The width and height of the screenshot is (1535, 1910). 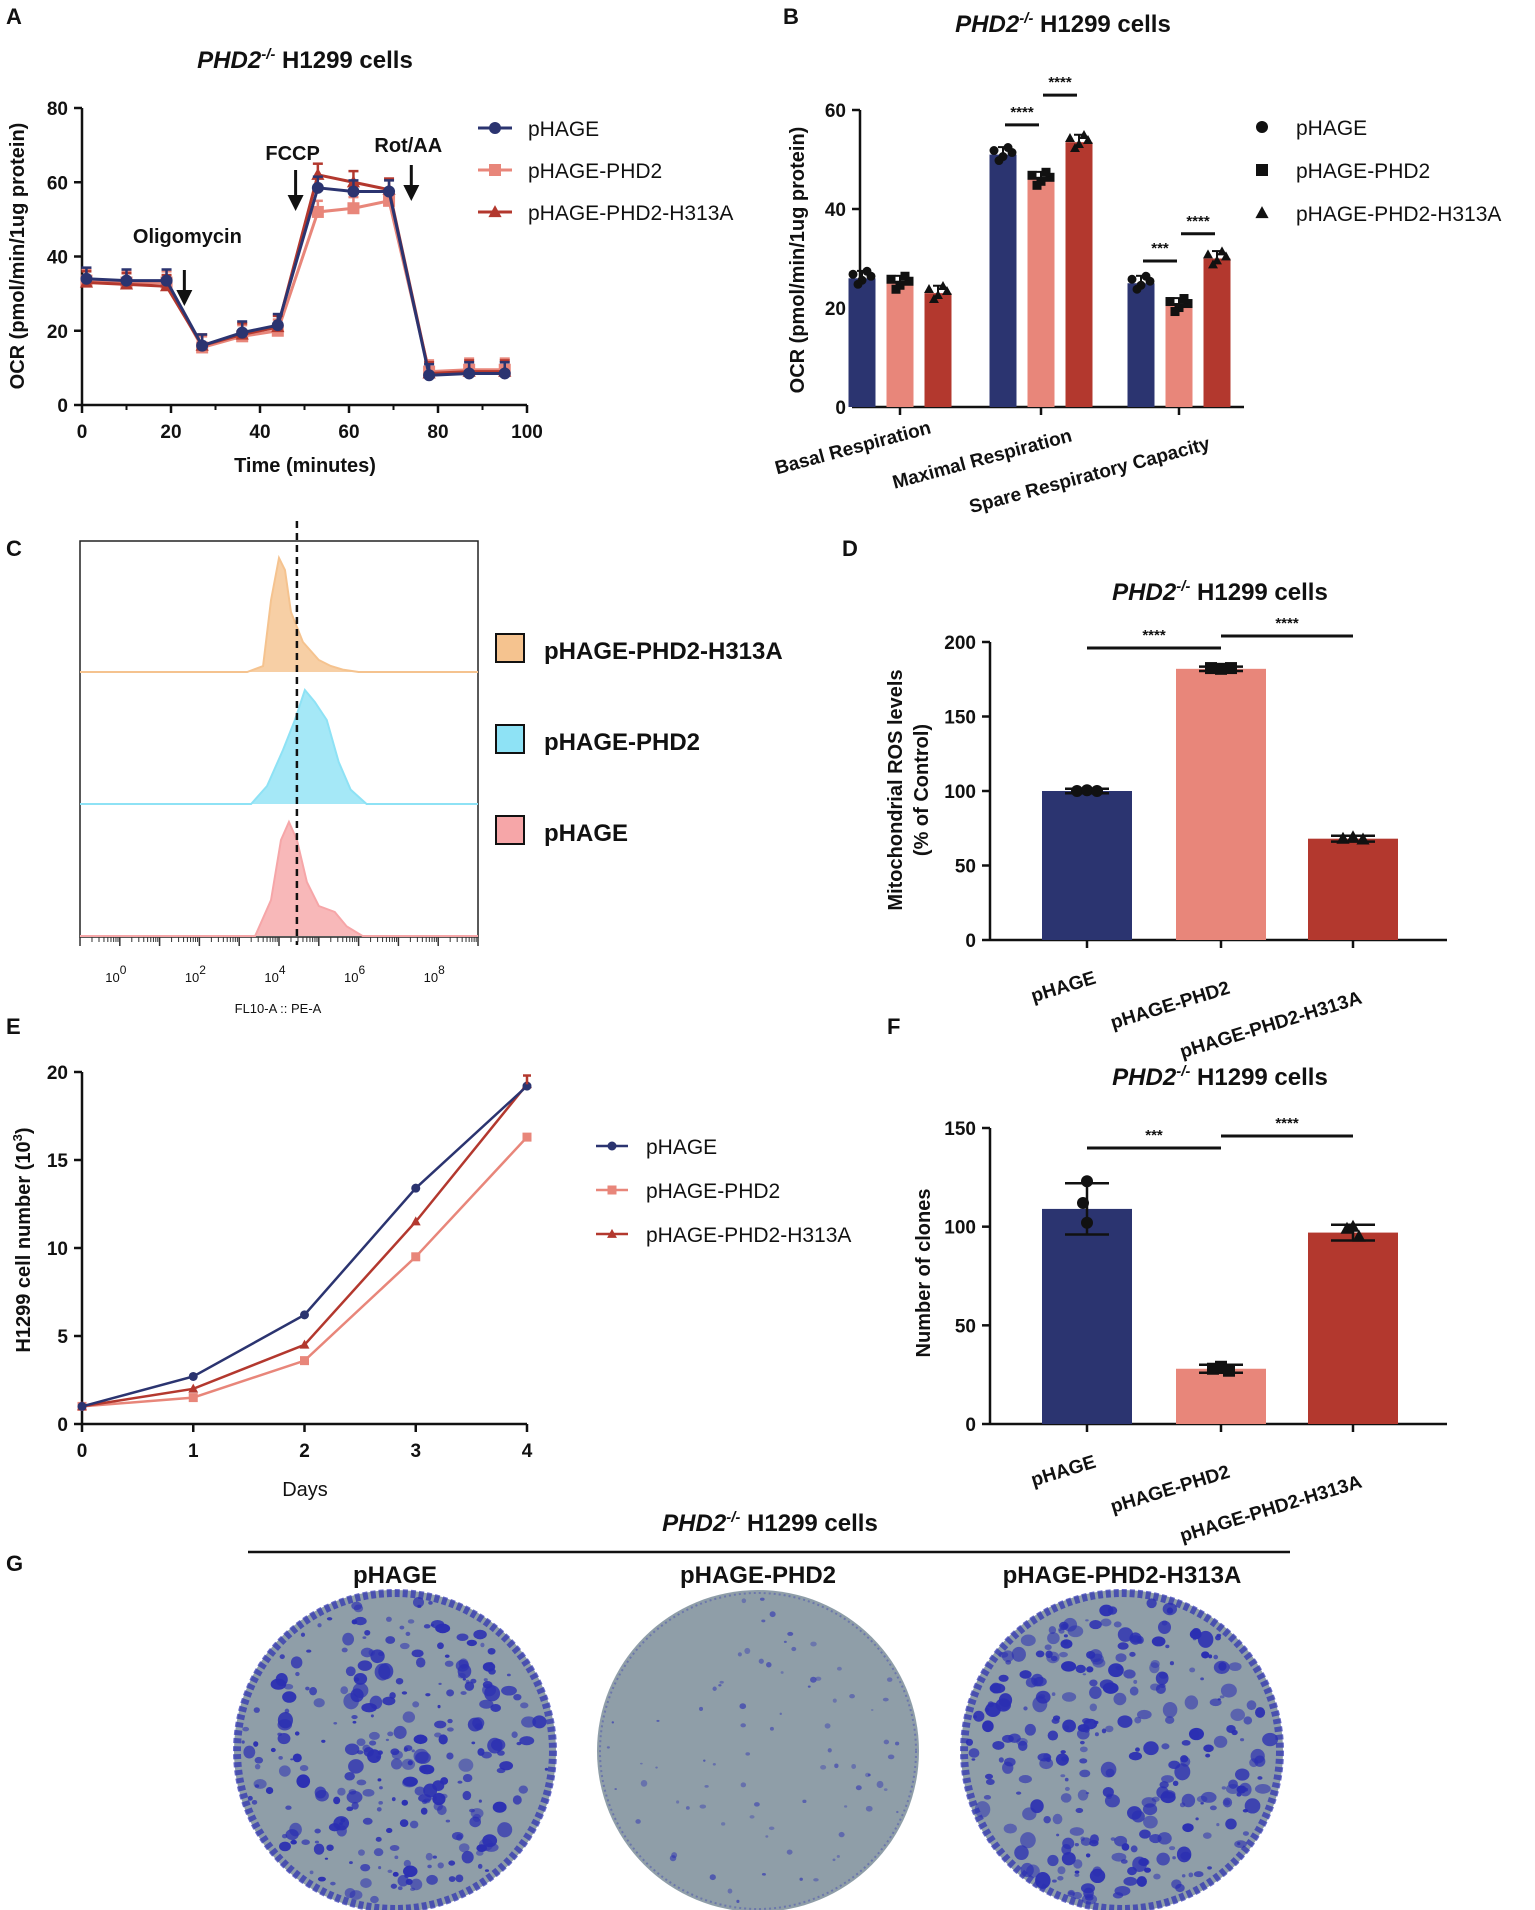 What do you see at coordinates (14, 548) in the screenshot?
I see `panel-letter-c: C` at bounding box center [14, 548].